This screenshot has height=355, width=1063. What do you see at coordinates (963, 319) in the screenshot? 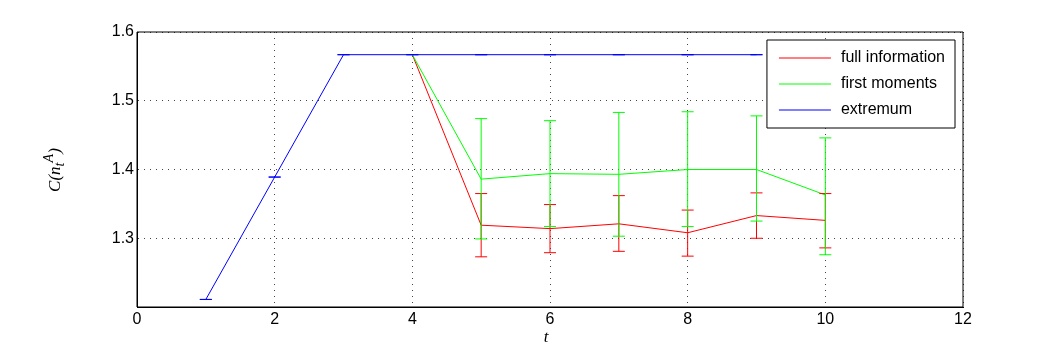
I see `x-tick-label: 12` at bounding box center [963, 319].